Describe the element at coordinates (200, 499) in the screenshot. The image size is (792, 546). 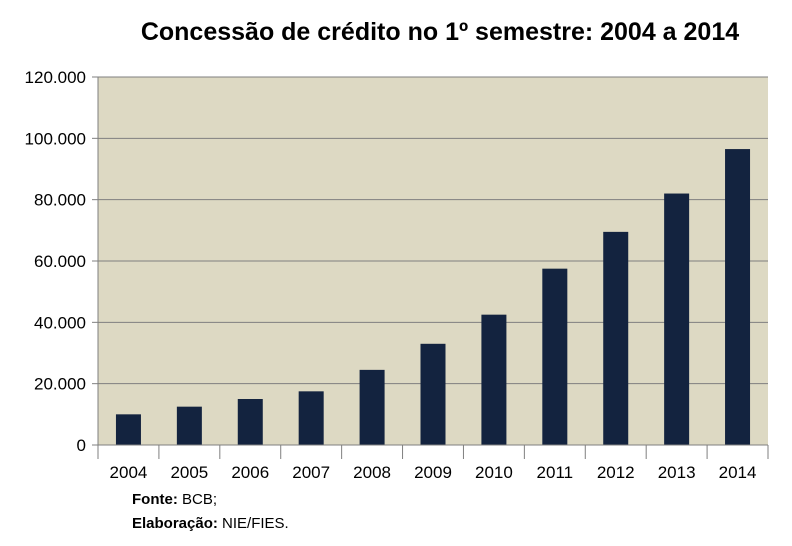
I see `fonte-value: BCB;` at that location.